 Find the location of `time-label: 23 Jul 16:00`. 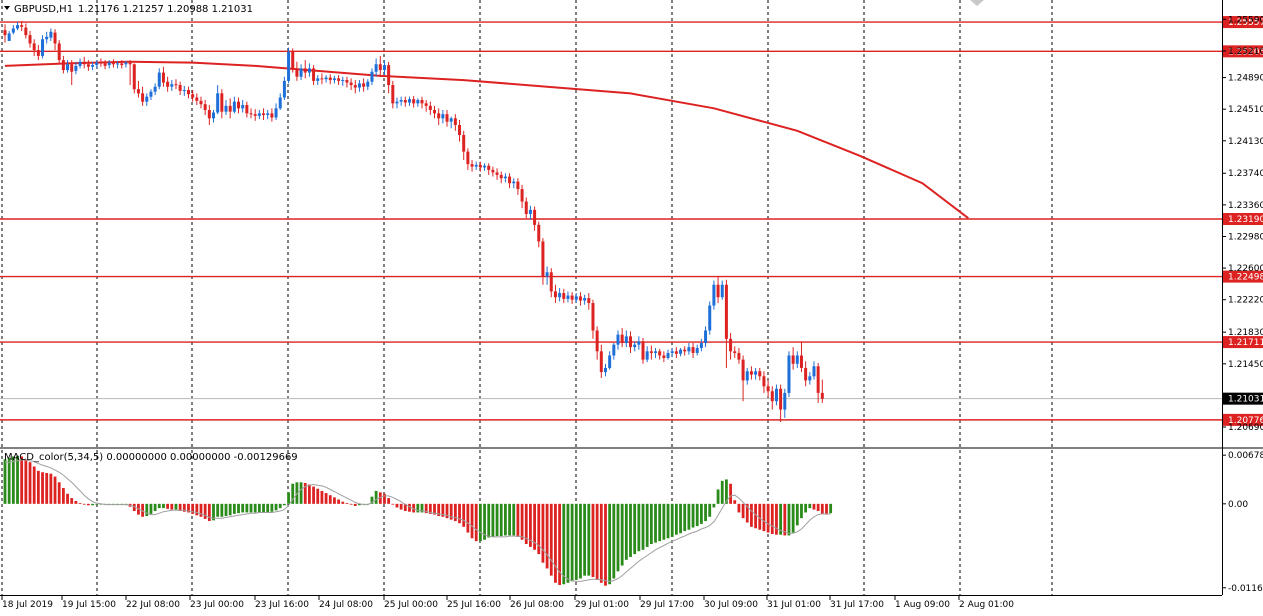

time-label: 23 Jul 16:00 is located at coordinates (282, 605).